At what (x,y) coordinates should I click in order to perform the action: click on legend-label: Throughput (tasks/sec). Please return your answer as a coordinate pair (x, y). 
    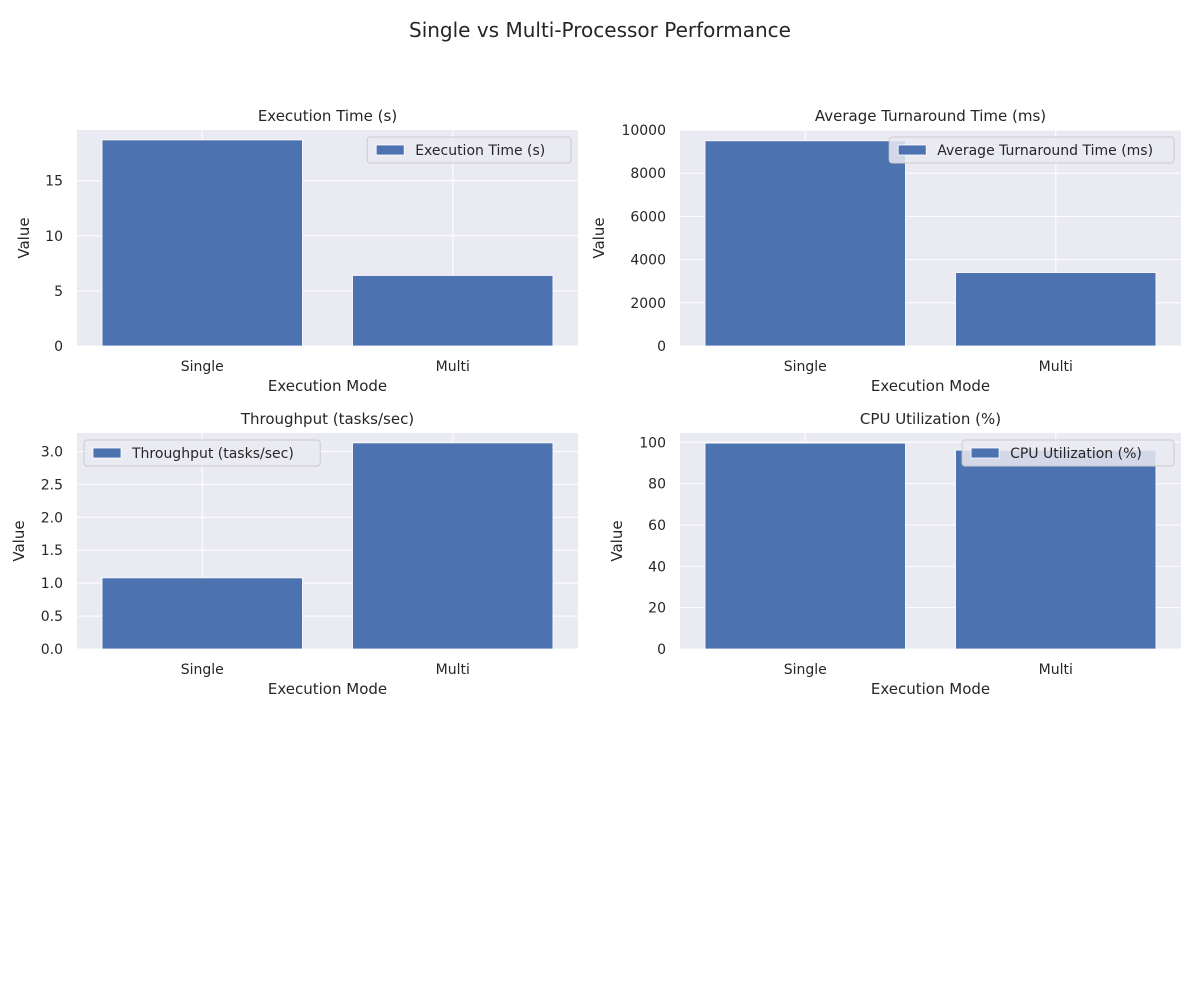
    Looking at the image, I should click on (212, 454).